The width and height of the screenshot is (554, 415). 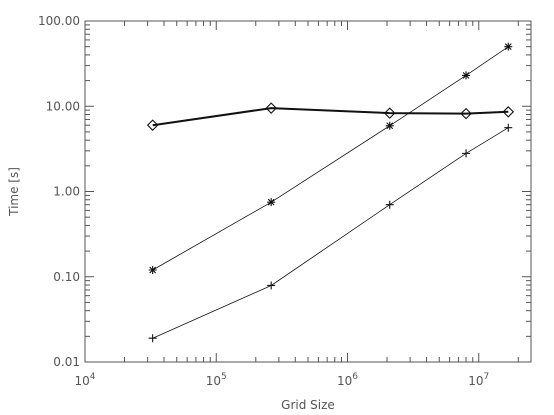 What do you see at coordinates (63, 106) in the screenshot?
I see `y-tick-label: 10.00` at bounding box center [63, 106].